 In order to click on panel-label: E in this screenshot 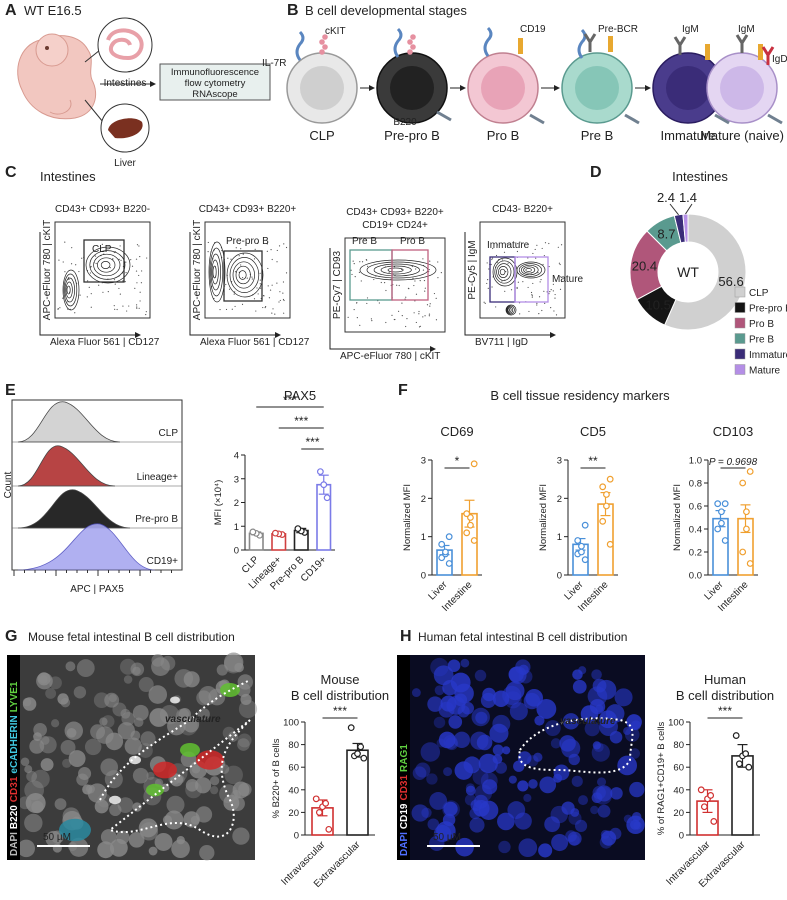, I will do `click(10, 390)`.